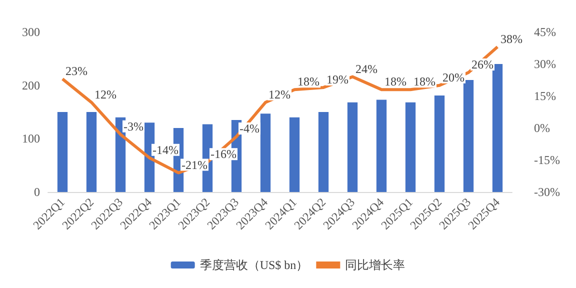  What do you see at coordinates (254, 265) in the screenshot?
I see `legend-label: 季度营收（US$ bn）` at bounding box center [254, 265].